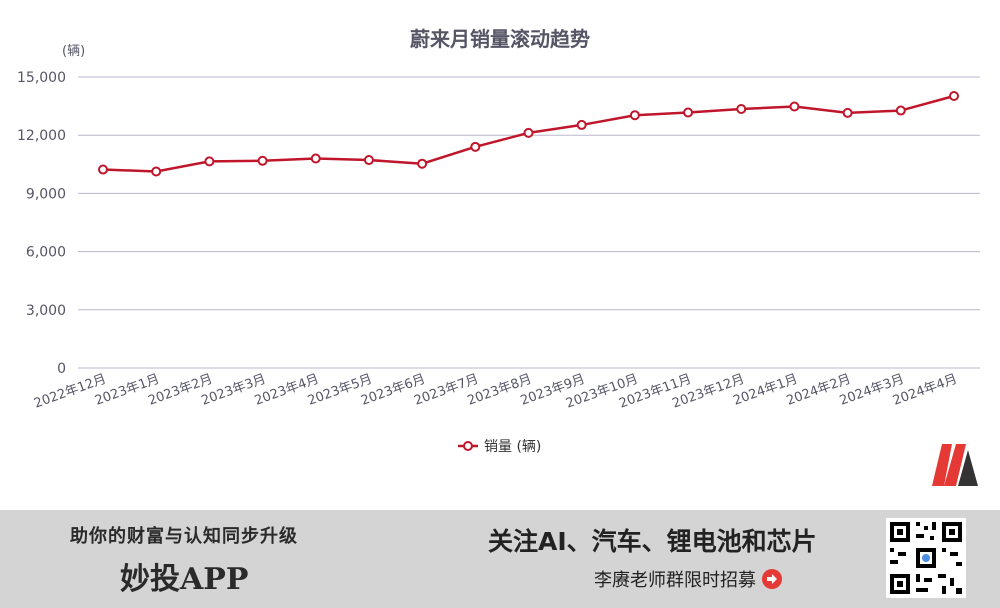 This screenshot has width=1000, height=608. What do you see at coordinates (500, 39) in the screenshot?
I see `chart-title: 蔚来月销量滚动趋势` at bounding box center [500, 39].